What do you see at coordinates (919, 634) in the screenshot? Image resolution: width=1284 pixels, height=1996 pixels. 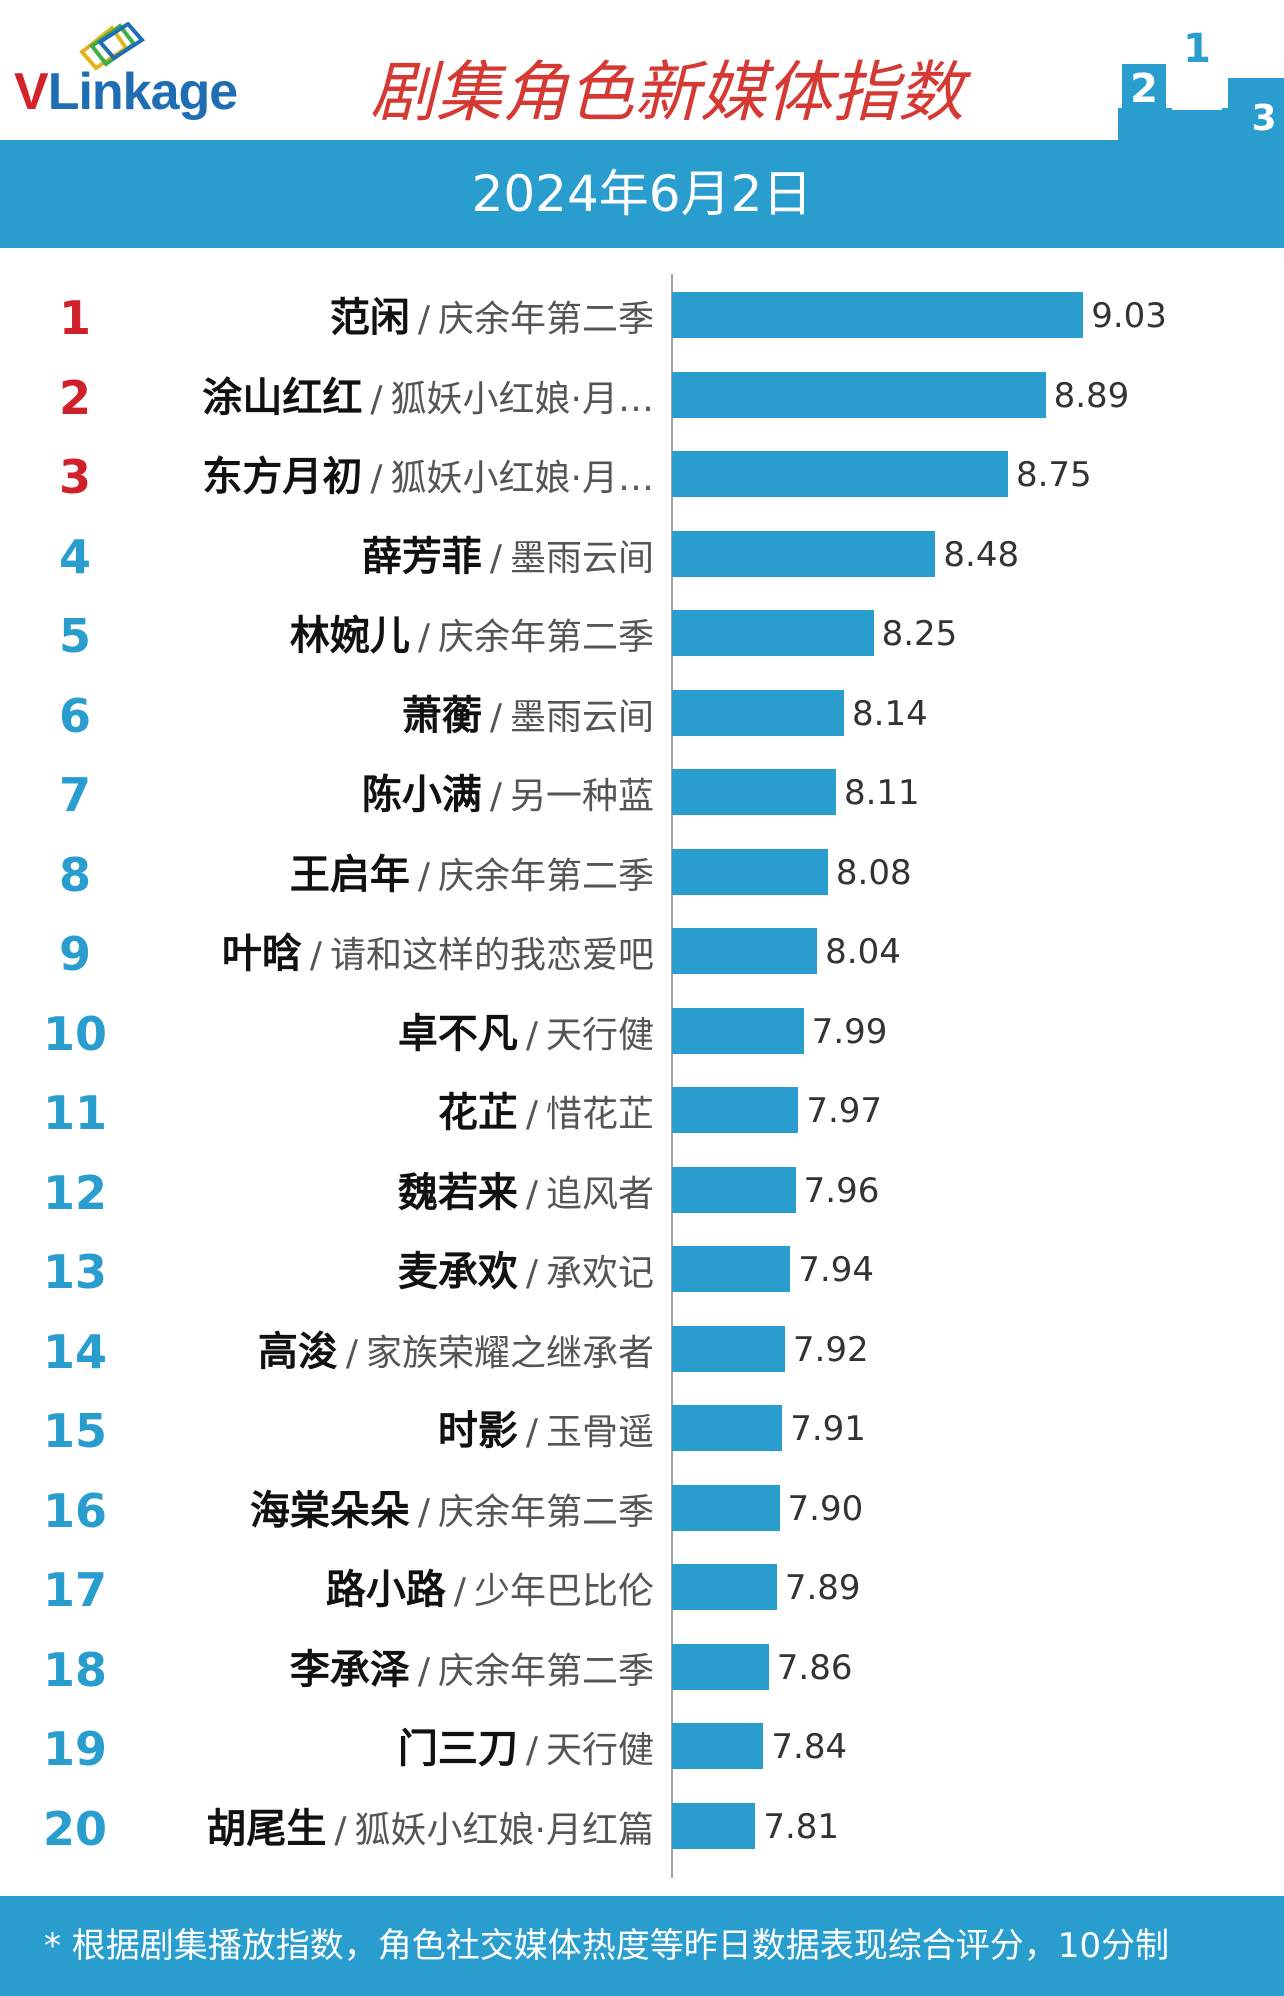 I see `value-label: 8.25` at bounding box center [919, 634].